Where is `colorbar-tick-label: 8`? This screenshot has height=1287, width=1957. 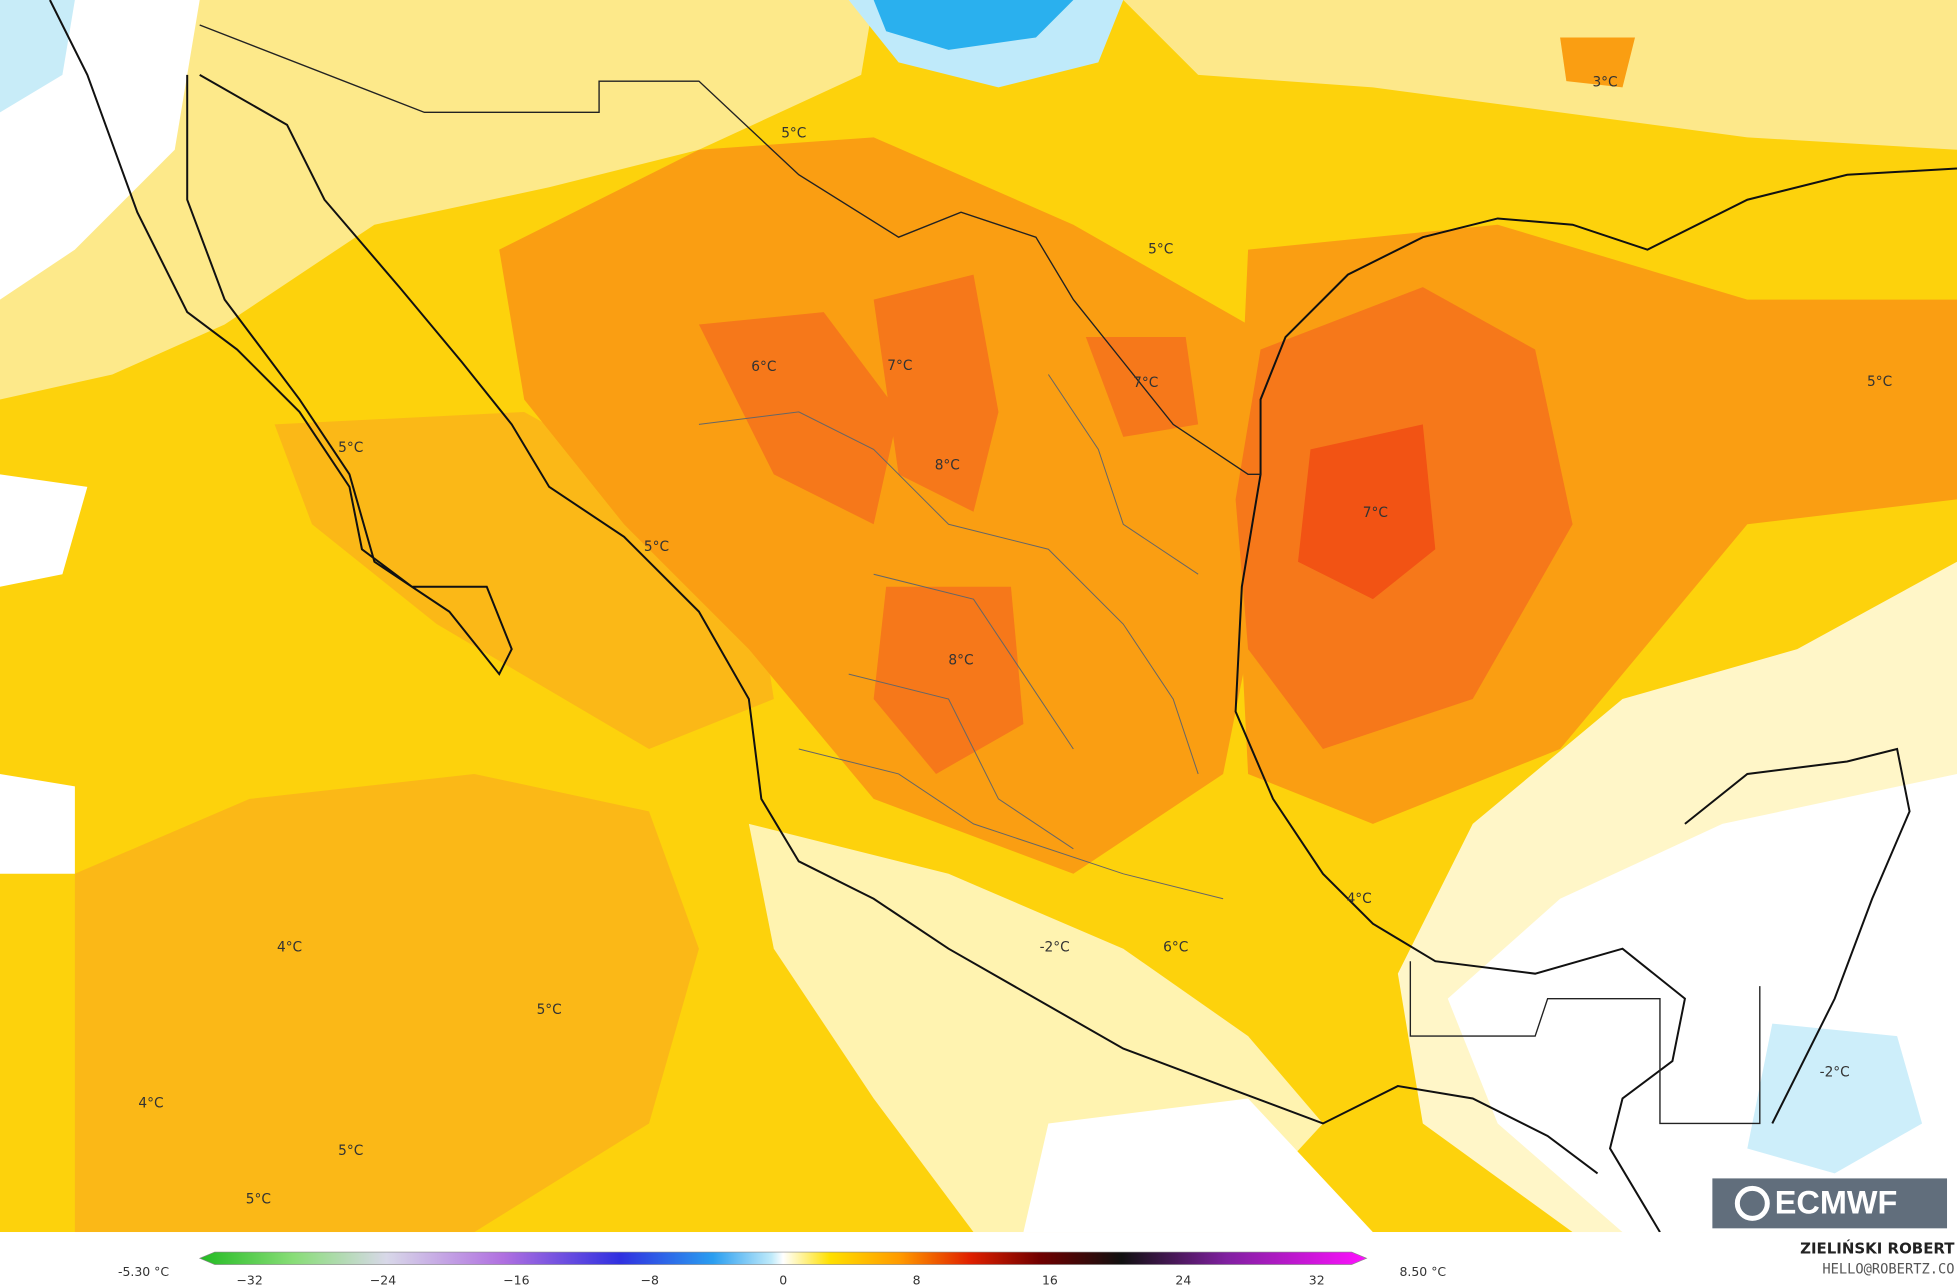 colorbar-tick-label: 8 is located at coordinates (917, 1280).